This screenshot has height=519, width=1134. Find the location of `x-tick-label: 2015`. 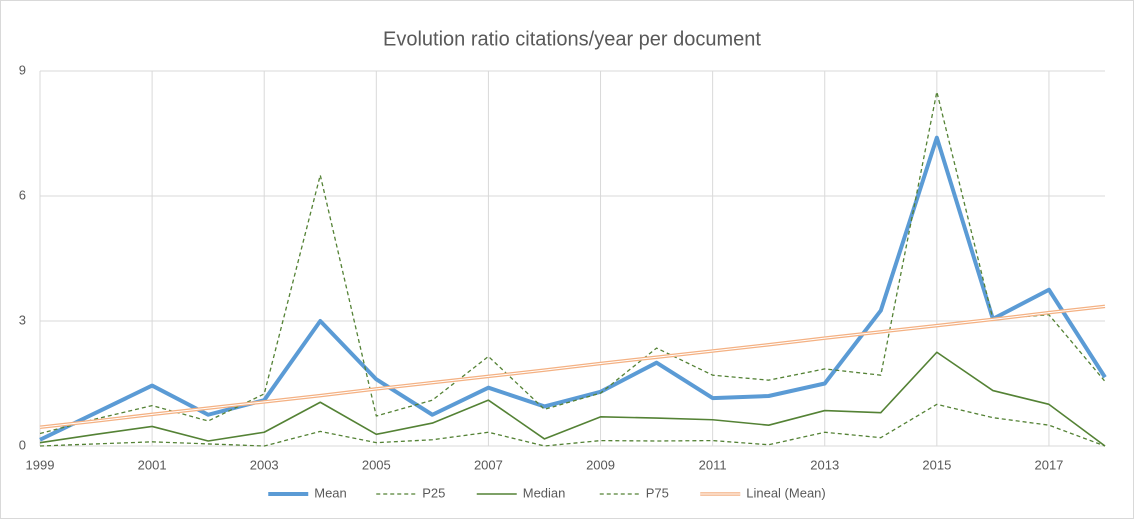

x-tick-label: 2015 is located at coordinates (936, 464).